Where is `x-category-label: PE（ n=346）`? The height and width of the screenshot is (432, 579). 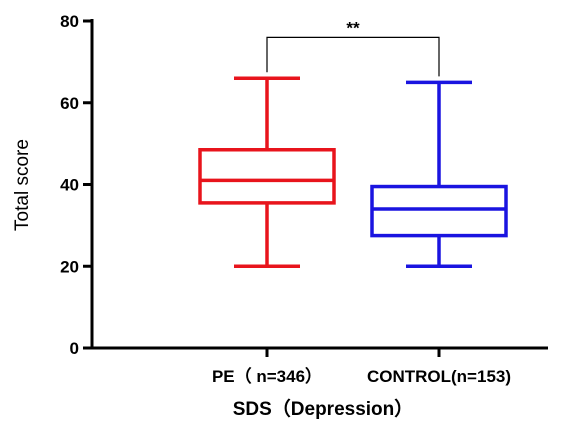
x-category-label: PE（ n=346） is located at coordinates (267, 376).